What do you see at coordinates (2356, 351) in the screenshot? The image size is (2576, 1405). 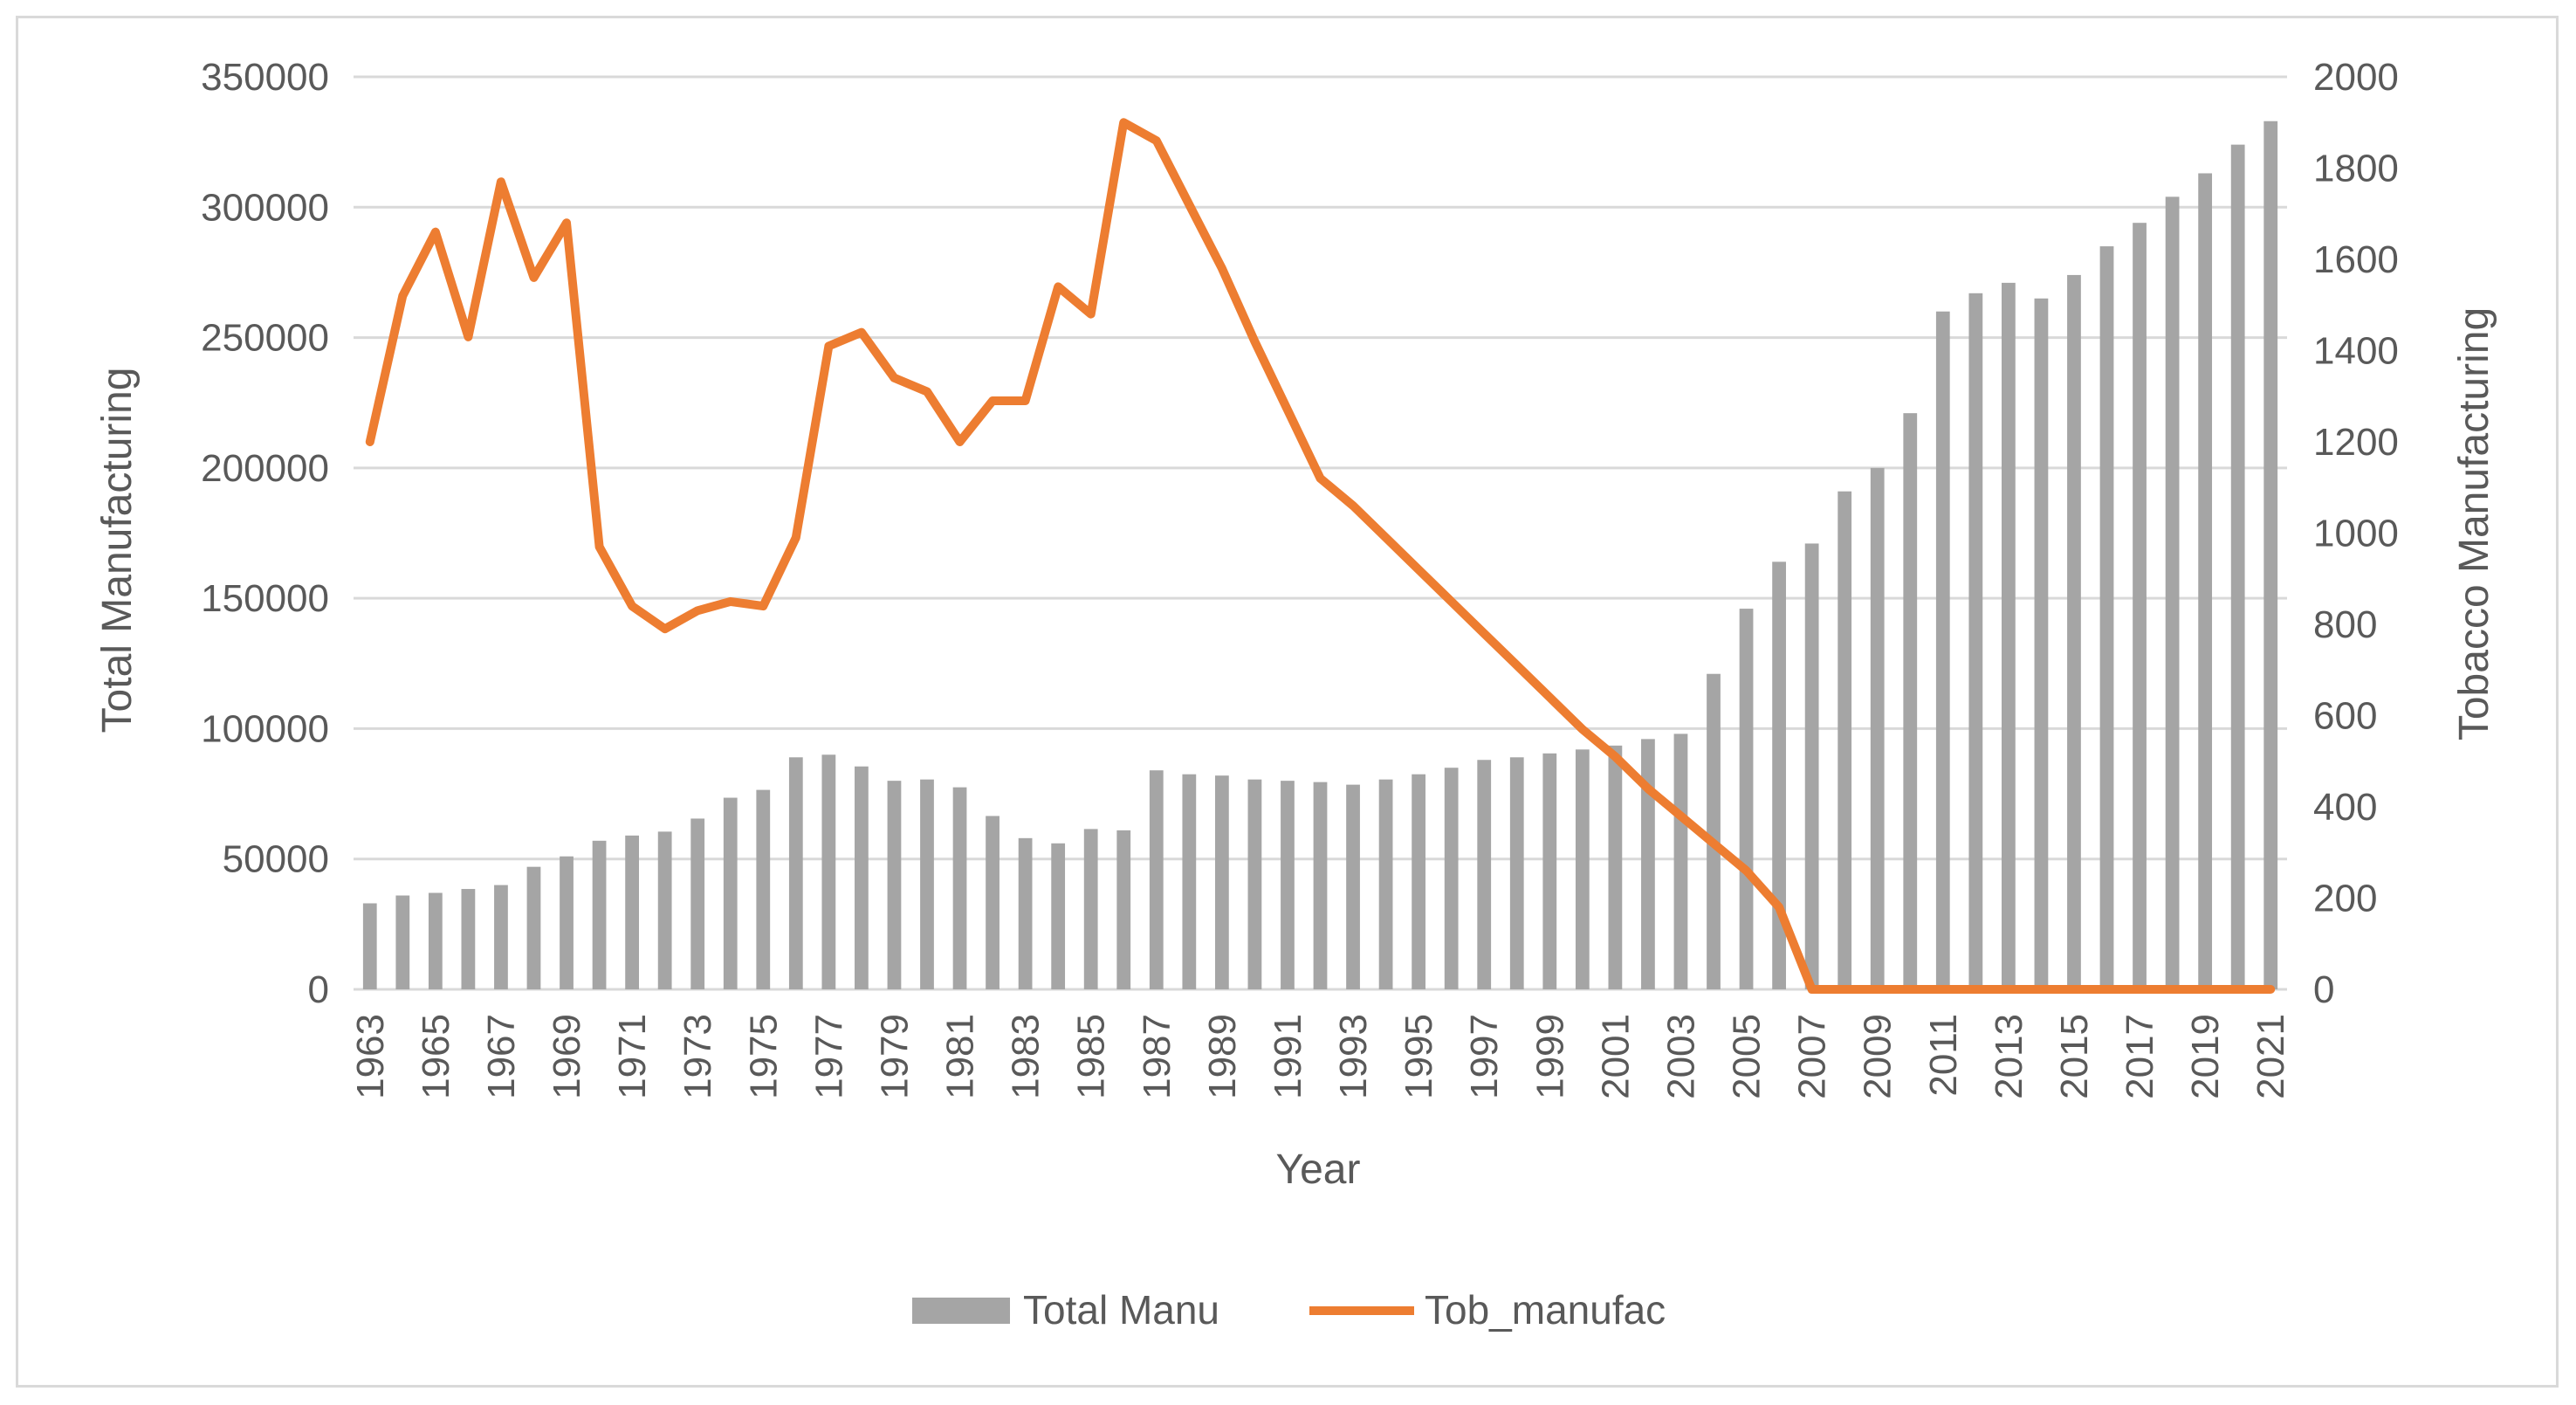 I see `right-tick-label: 1400` at bounding box center [2356, 351].